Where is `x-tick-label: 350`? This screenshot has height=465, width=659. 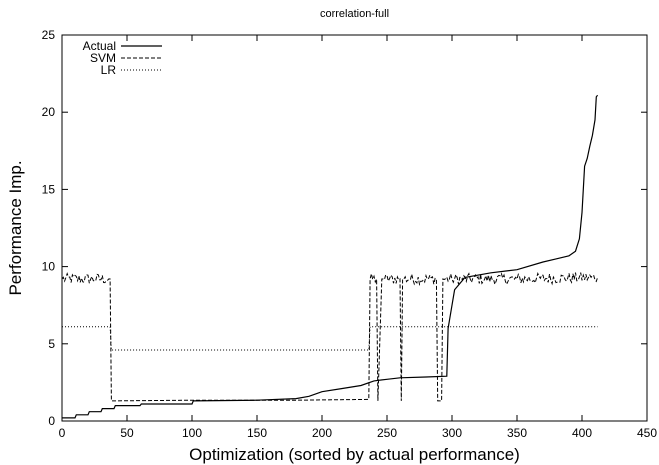
x-tick-label: 350 is located at coordinates (517, 433).